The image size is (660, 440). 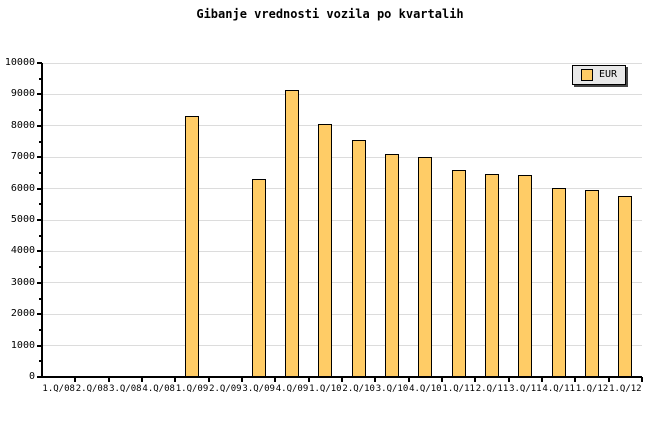 I want to click on bar-4.Q/10, so click(x=425, y=267).